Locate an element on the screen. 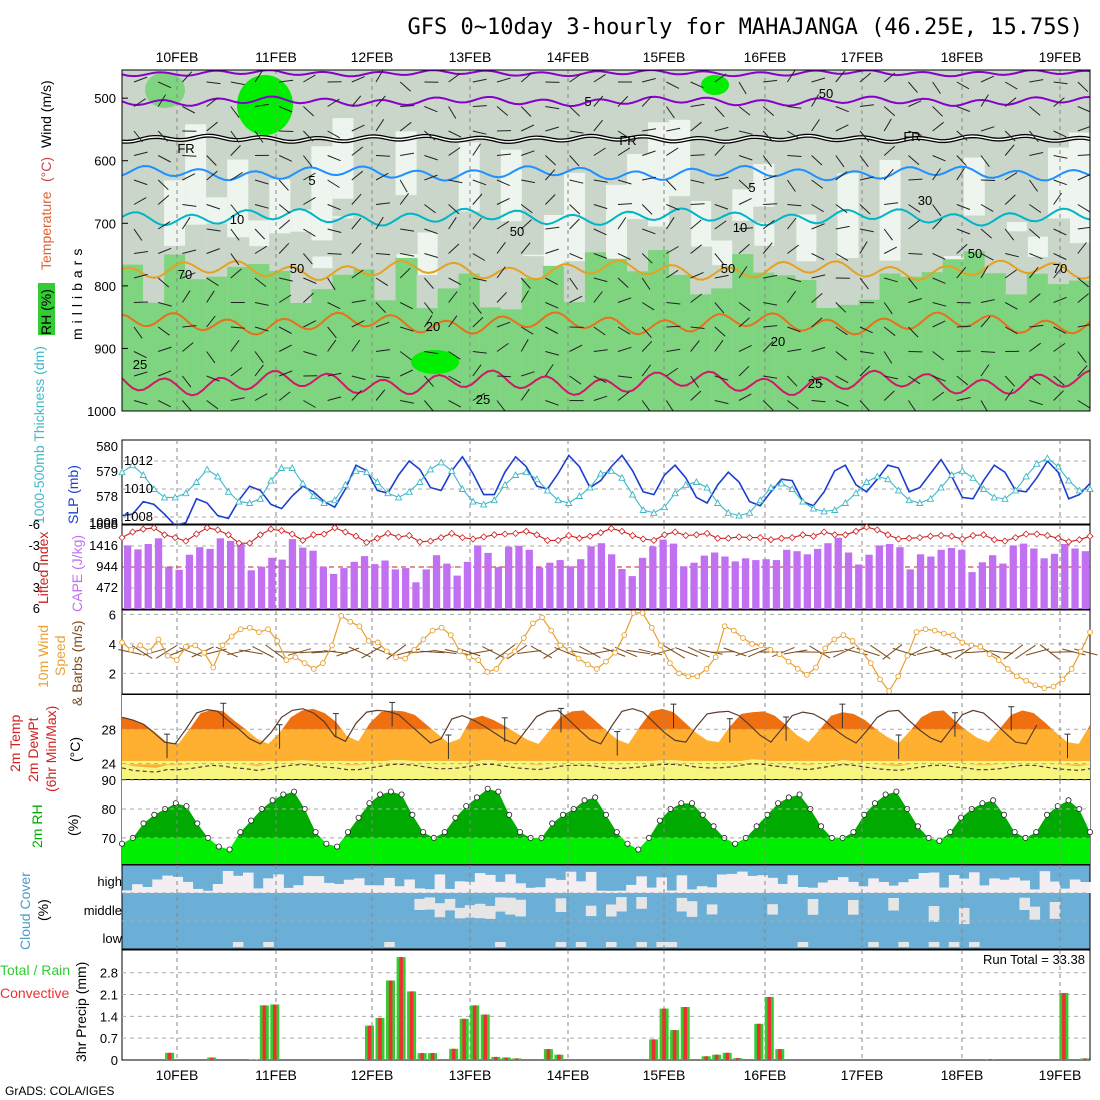 This screenshot has width=1100, height=1100. date-label-top: 18FEB is located at coordinates (962, 57).